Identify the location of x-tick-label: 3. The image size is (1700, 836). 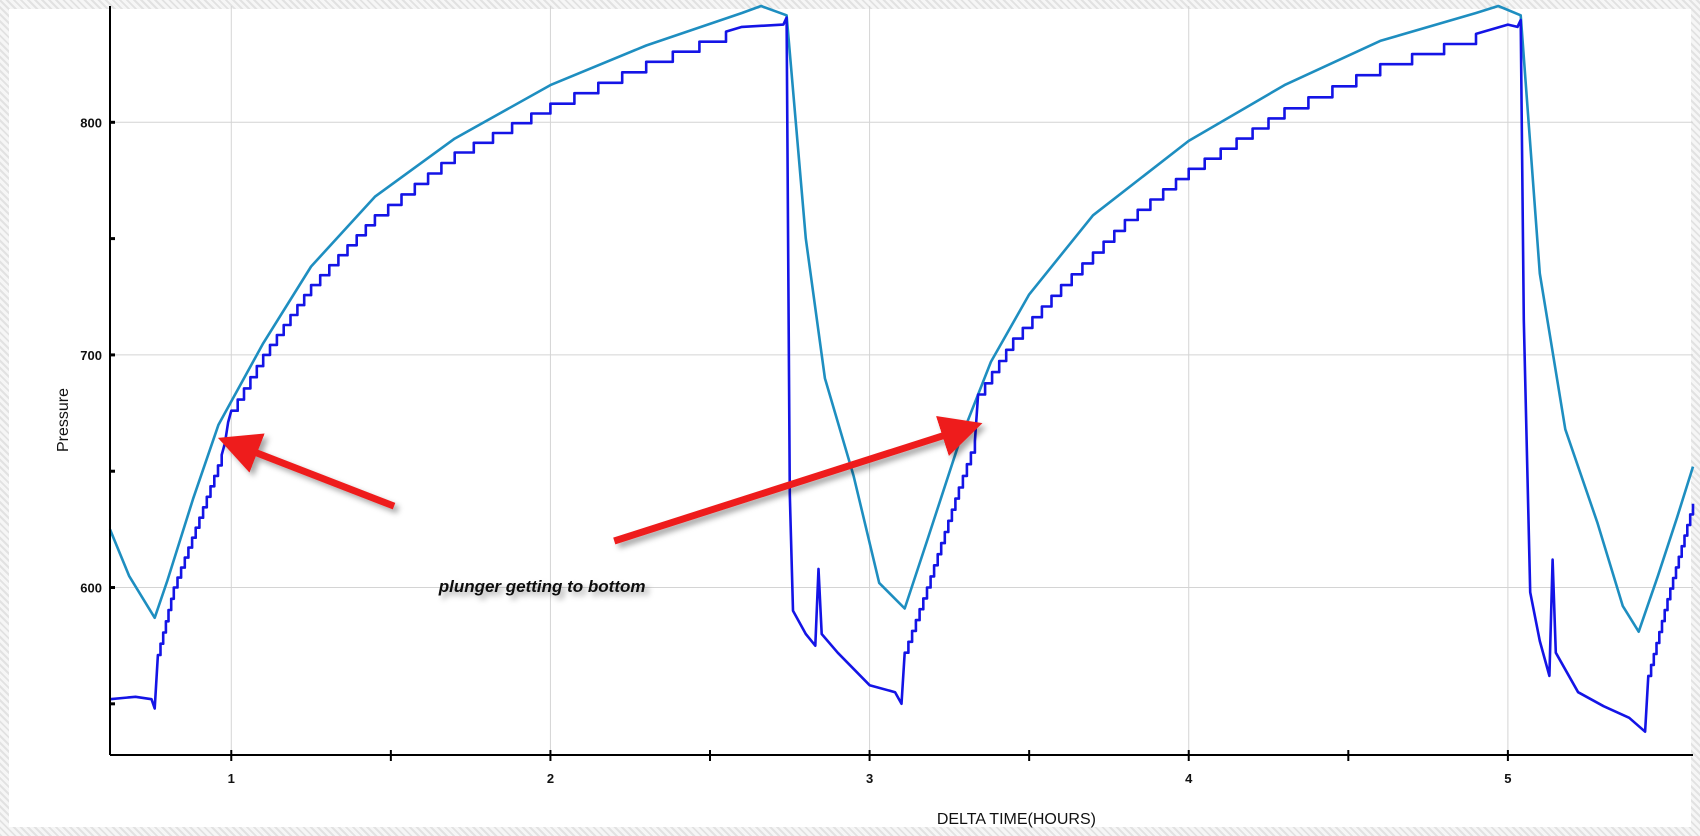
(869, 778).